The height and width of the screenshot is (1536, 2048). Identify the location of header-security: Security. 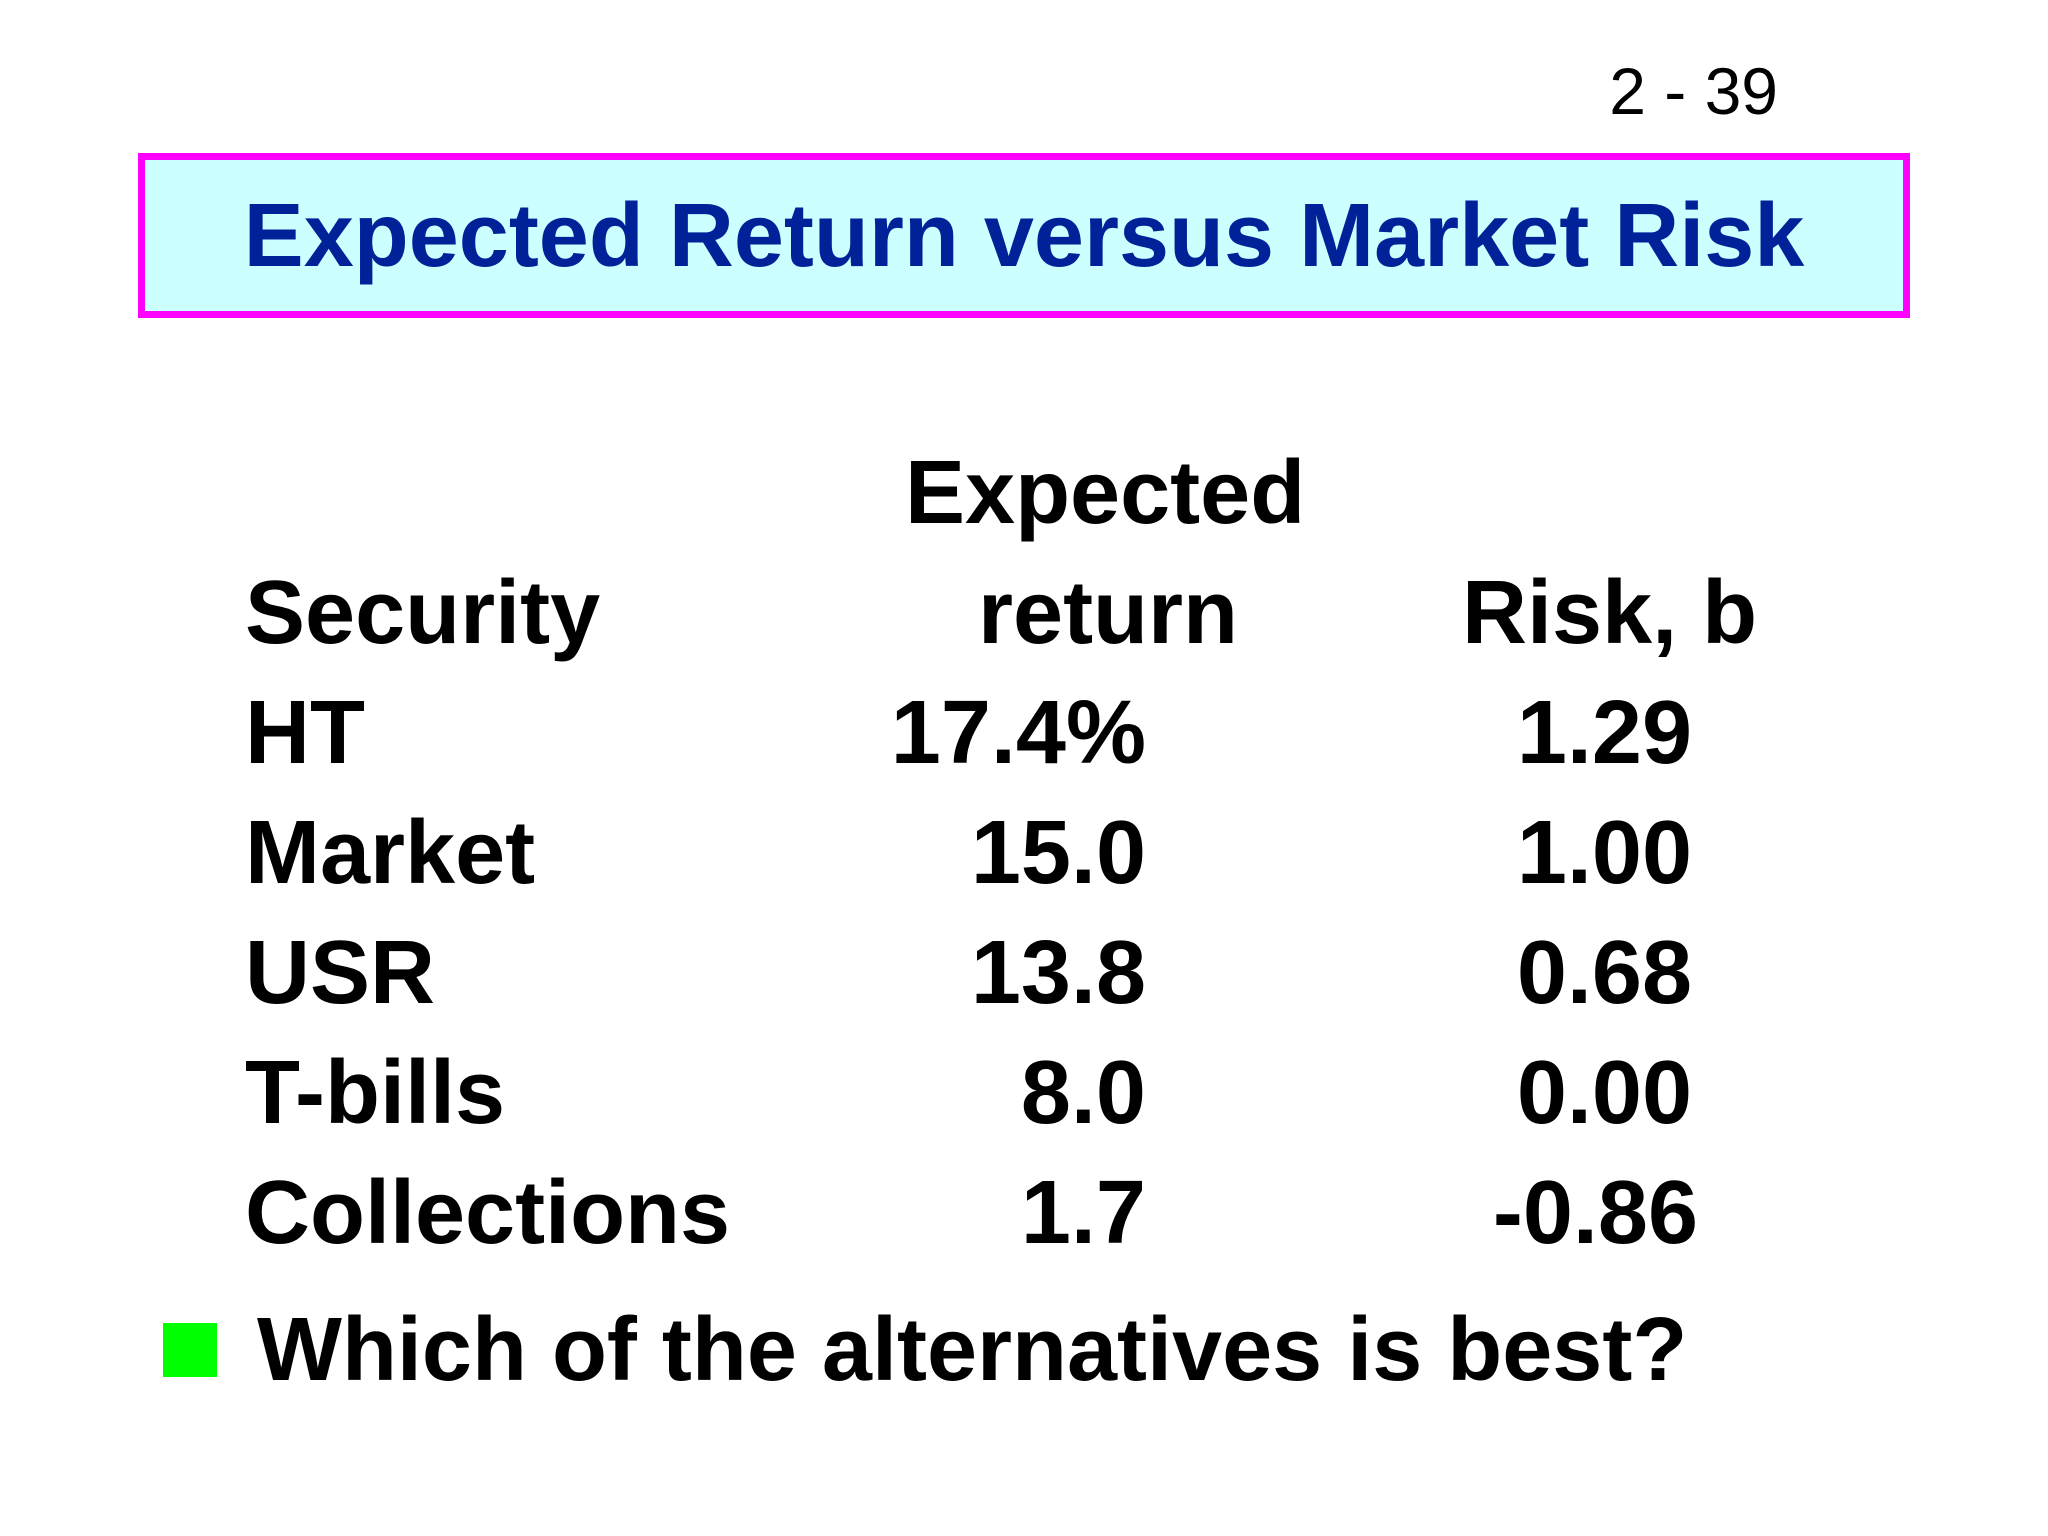
(423, 613).